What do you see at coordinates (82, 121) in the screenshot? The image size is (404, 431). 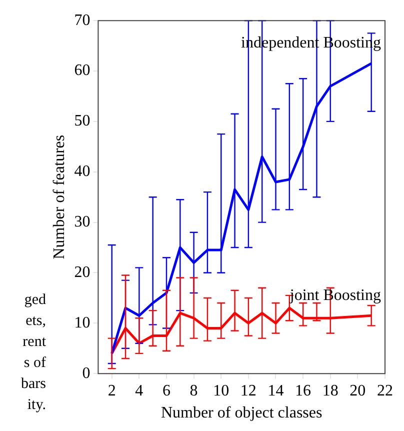 I see `y-tick-label: 50` at bounding box center [82, 121].